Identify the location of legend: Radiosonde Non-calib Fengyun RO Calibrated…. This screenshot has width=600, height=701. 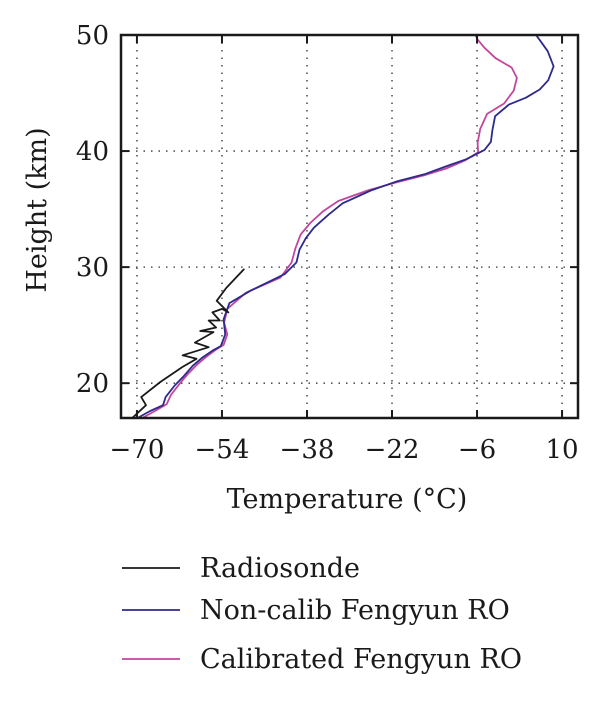
(322, 614).